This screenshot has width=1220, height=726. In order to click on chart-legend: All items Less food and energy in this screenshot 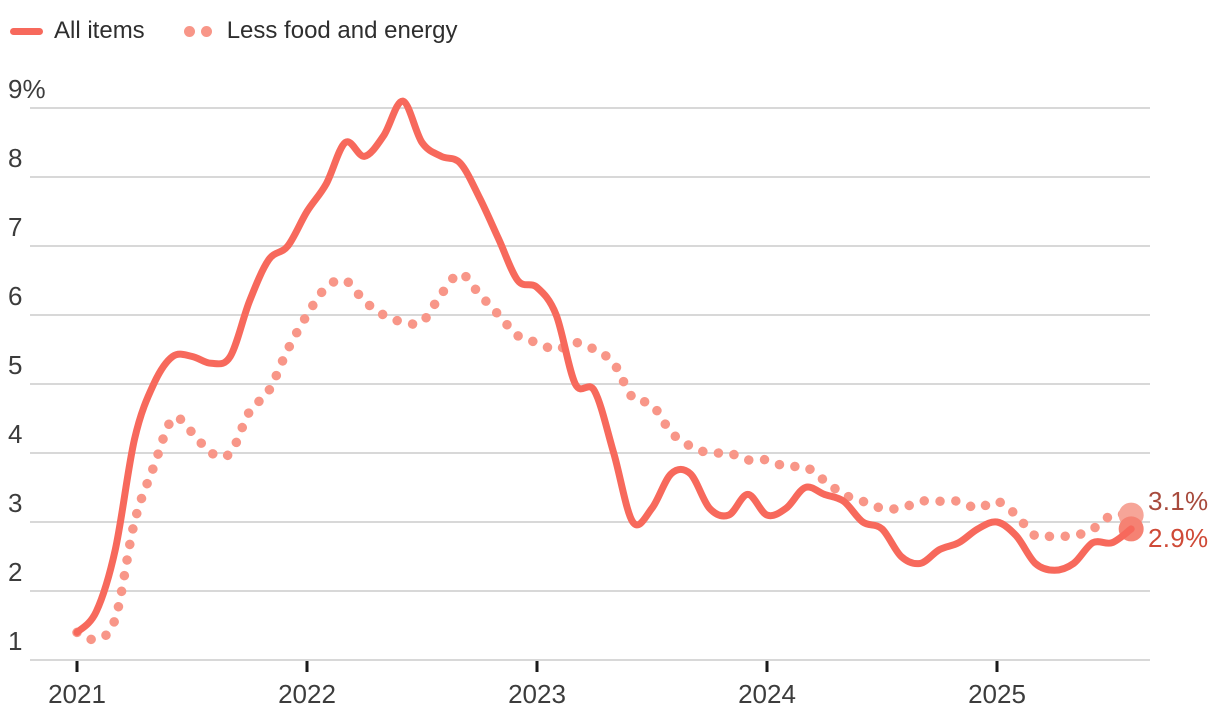, I will do `click(234, 31)`.